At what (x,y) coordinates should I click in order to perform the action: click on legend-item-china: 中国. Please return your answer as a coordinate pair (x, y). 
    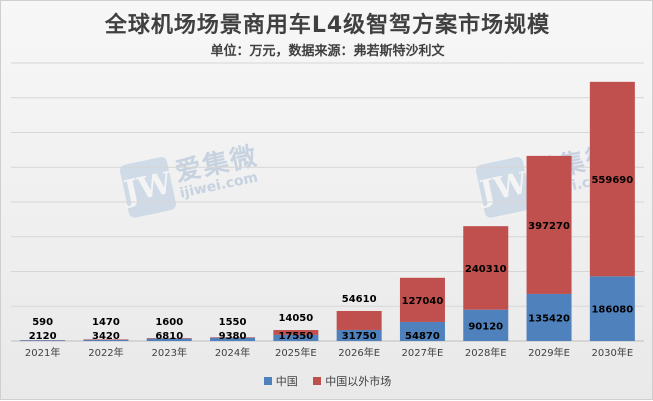
    Looking at the image, I should click on (281, 381).